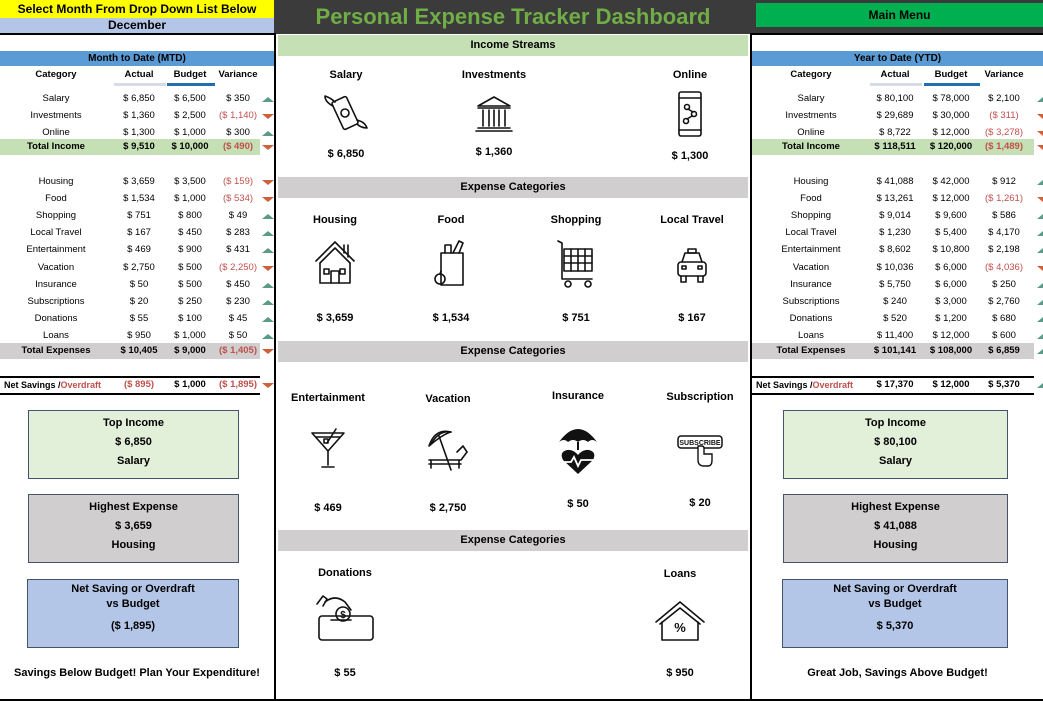  What do you see at coordinates (190, 301) in the screenshot?
I see `budget-cell: $ 250` at bounding box center [190, 301].